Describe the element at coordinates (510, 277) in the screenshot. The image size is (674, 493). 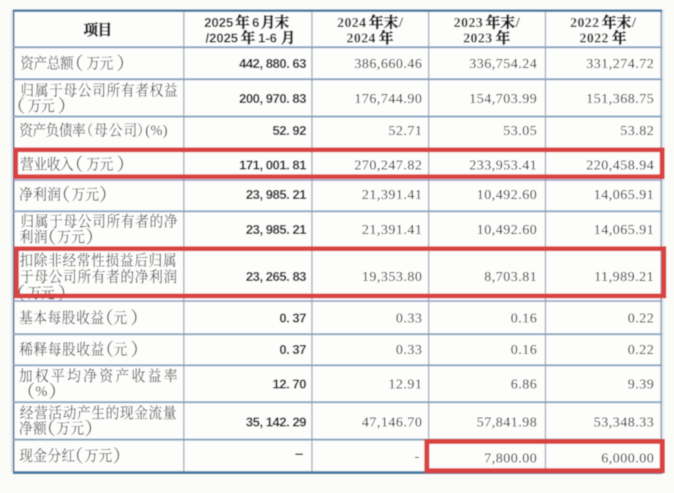
I see `svg-text: 8,703.81` at that location.